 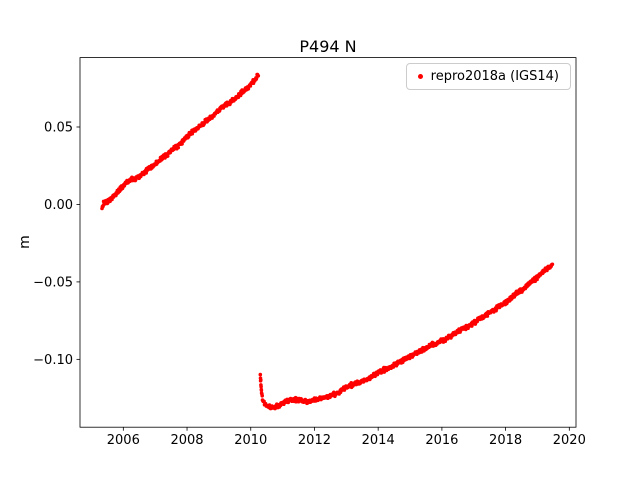 What do you see at coordinates (25, 242) in the screenshot?
I see `y-axis-label: m` at bounding box center [25, 242].